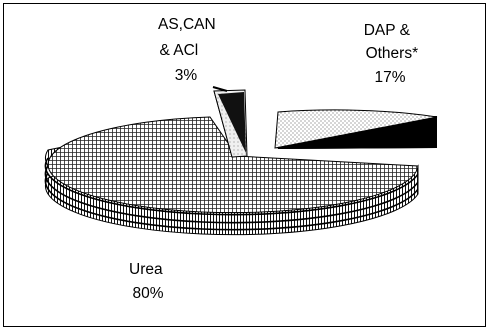 Image resolution: width=490 pixels, height=331 pixels. I want to click on label-dap-others: DAP & Others* 17%, so click(393, 54).